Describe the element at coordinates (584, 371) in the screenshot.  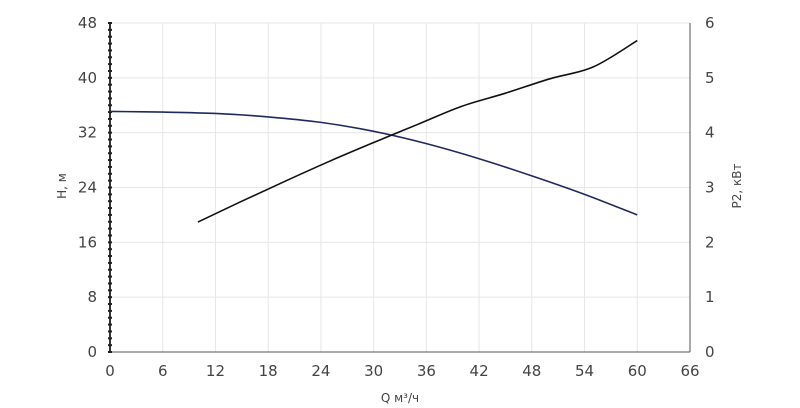
I see `x-tick-label: 54` at that location.